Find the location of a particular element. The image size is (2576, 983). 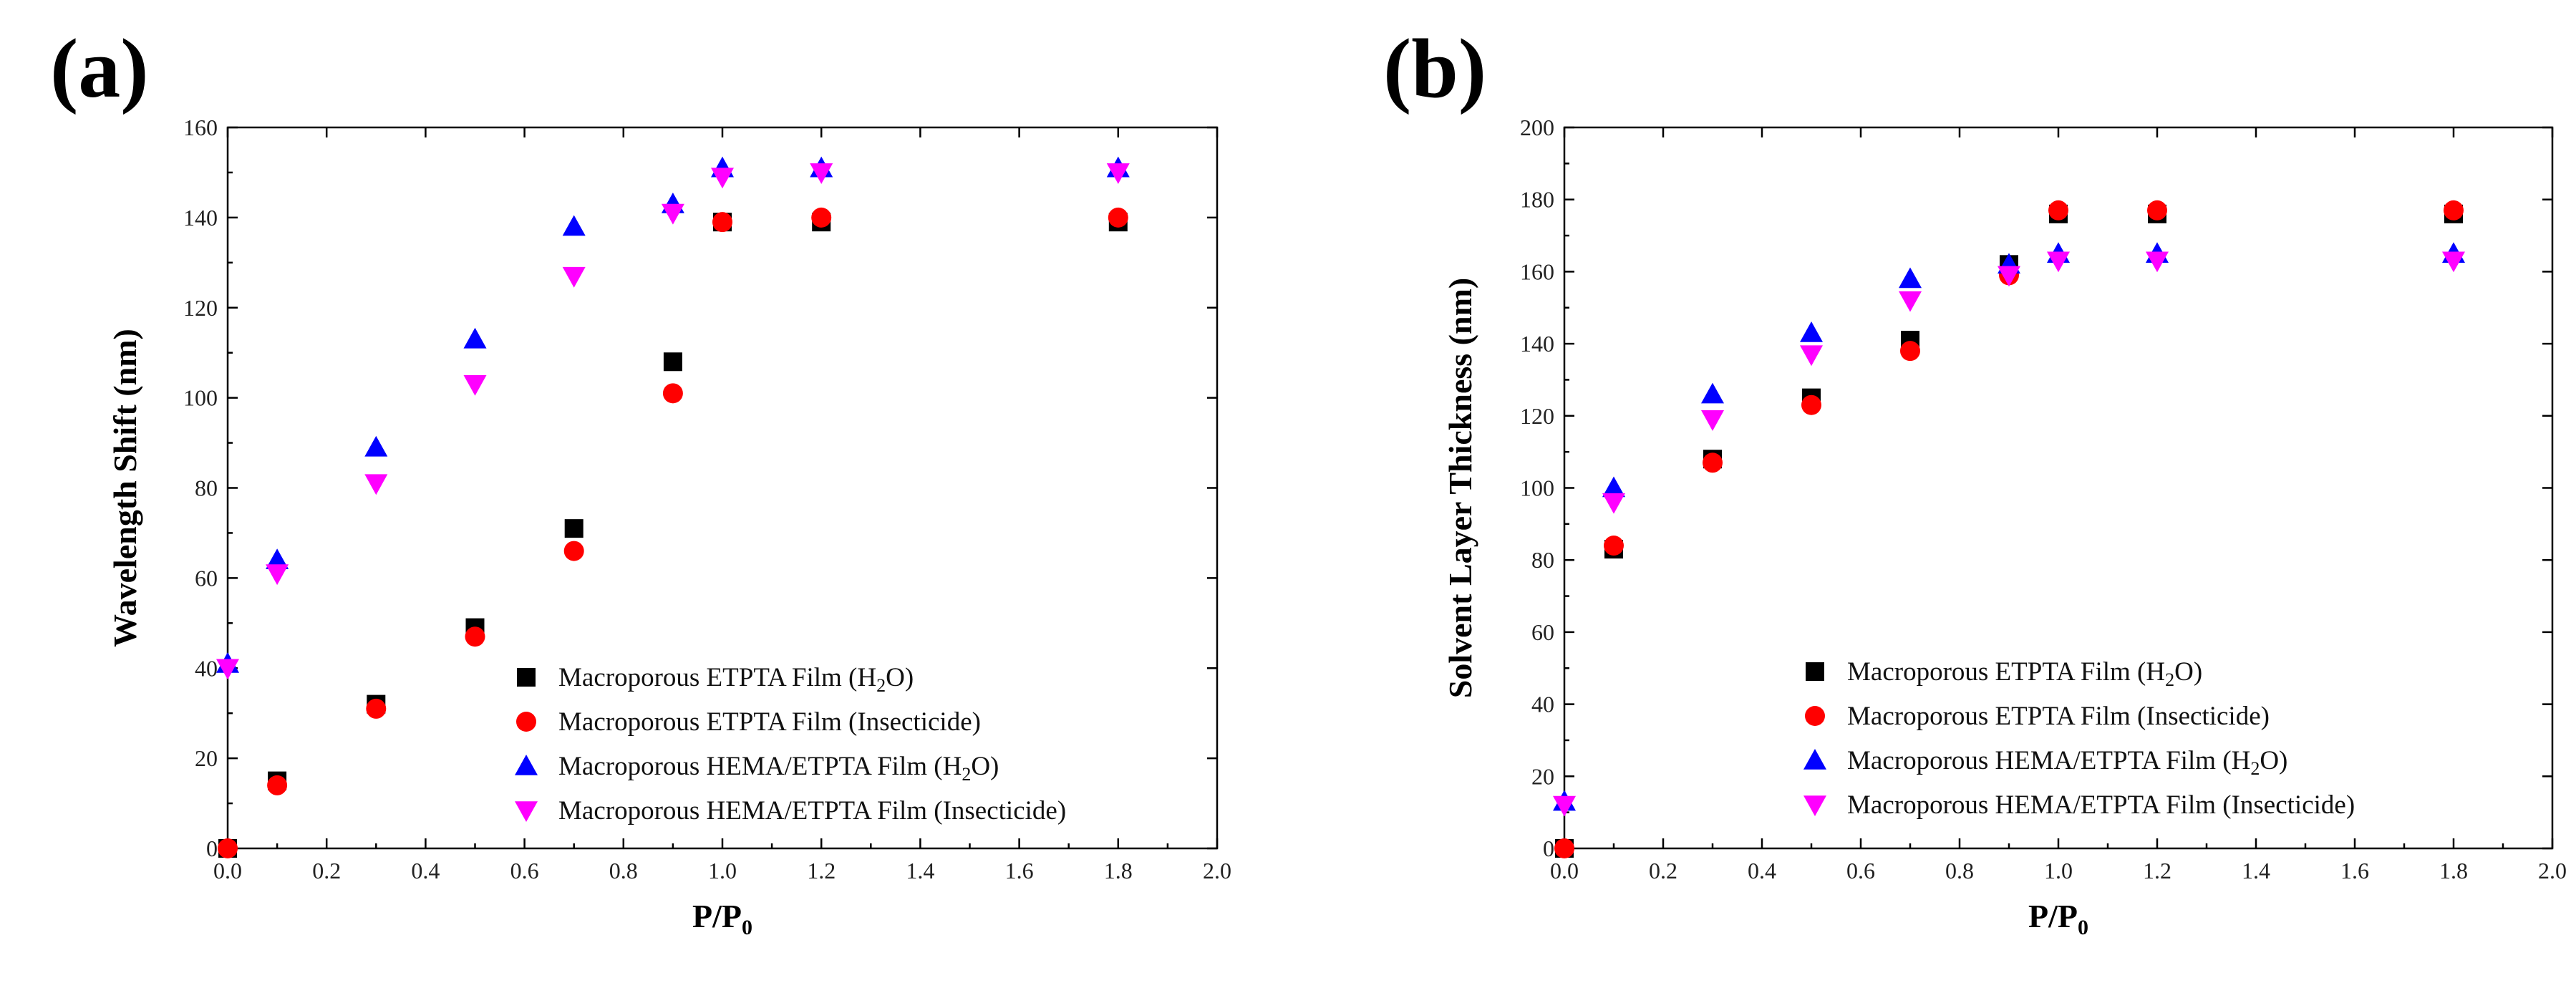

y-tick-label: 200 is located at coordinates (1537, 127).